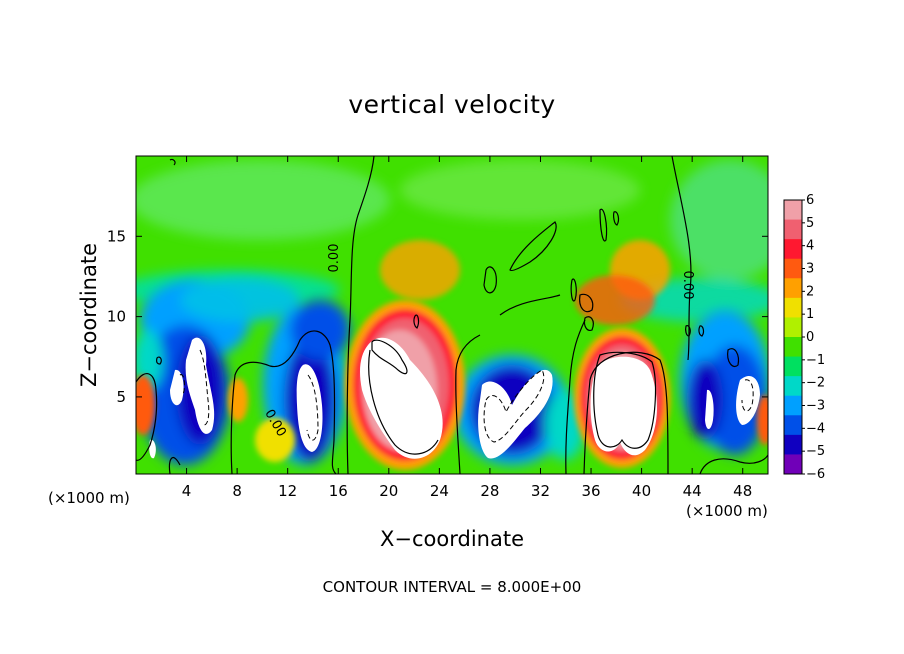 The image size is (904, 654). I want to click on x-tick-label: 20, so click(388, 491).